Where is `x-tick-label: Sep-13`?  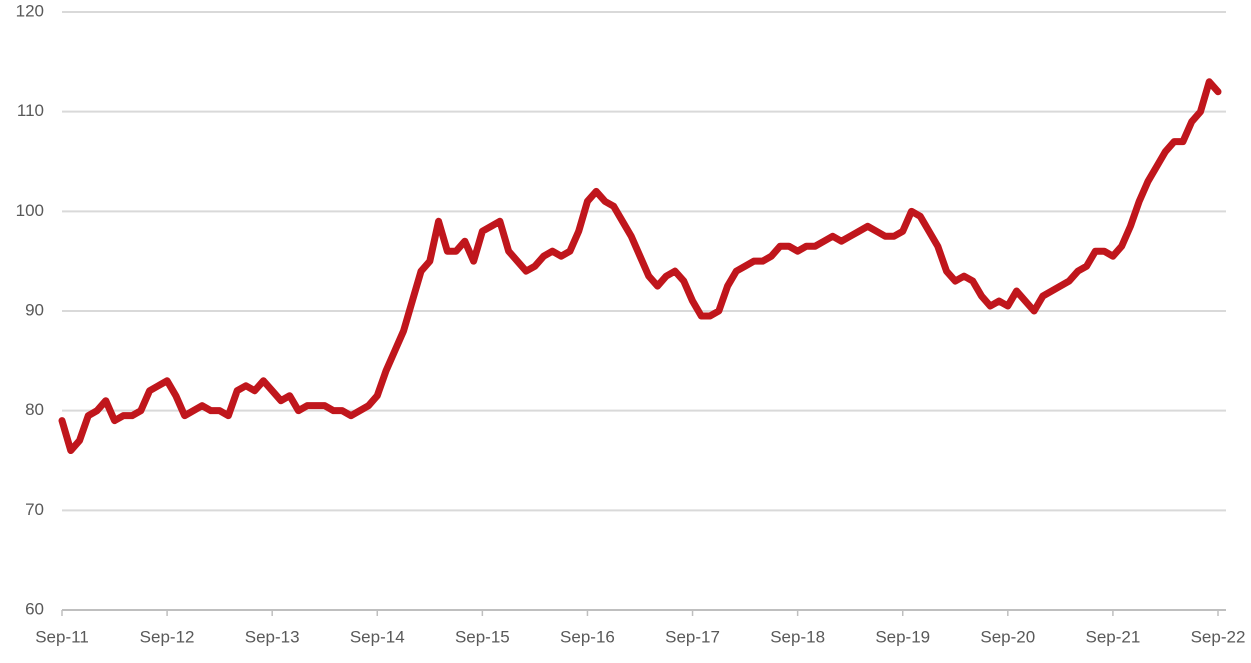 x-tick-label: Sep-13 is located at coordinates (272, 636).